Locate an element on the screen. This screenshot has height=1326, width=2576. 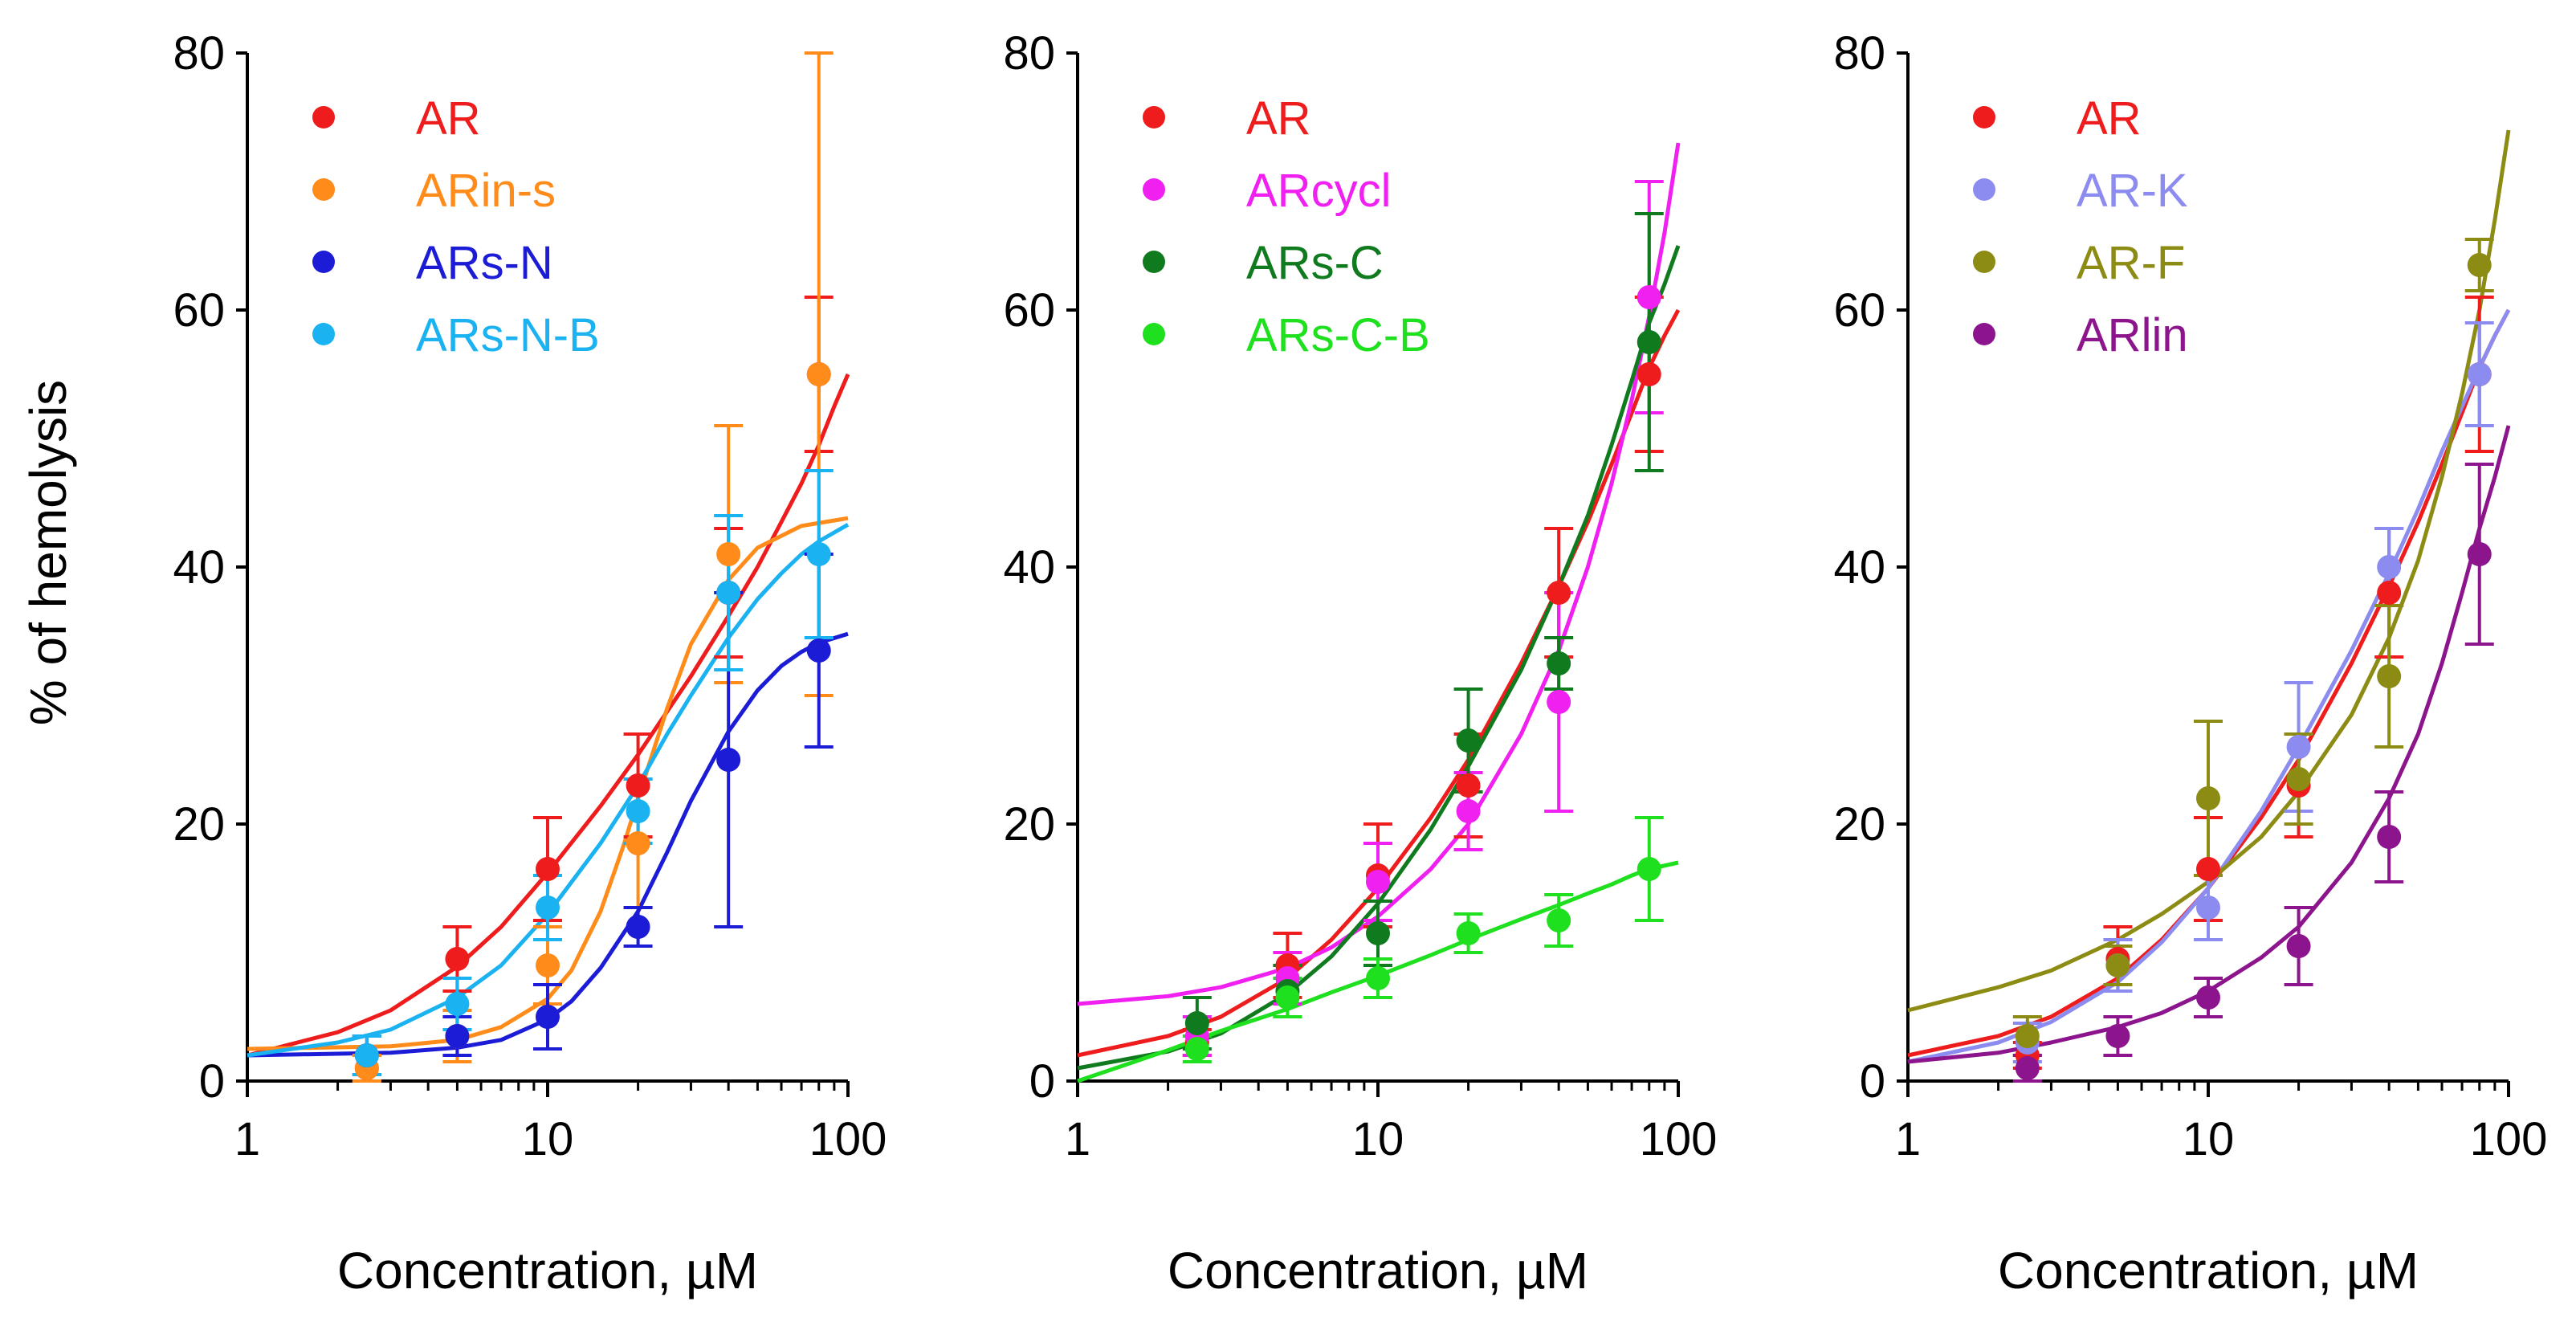
y-axis-label: % of hemolysis is located at coordinates (48, 552).